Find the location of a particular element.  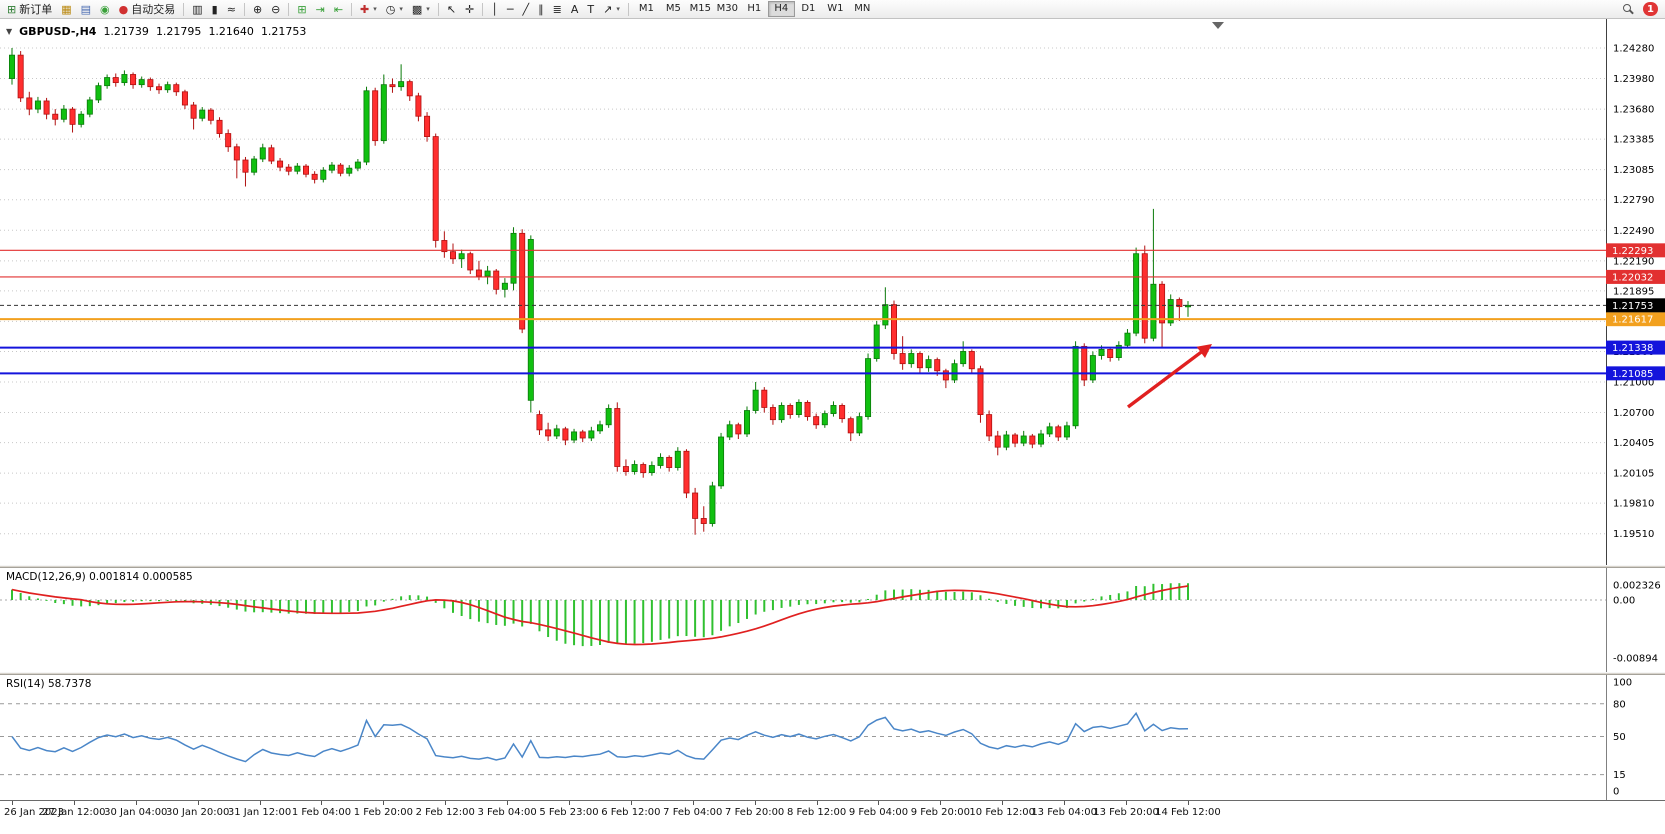

search-icon is located at coordinates (1628, 9).